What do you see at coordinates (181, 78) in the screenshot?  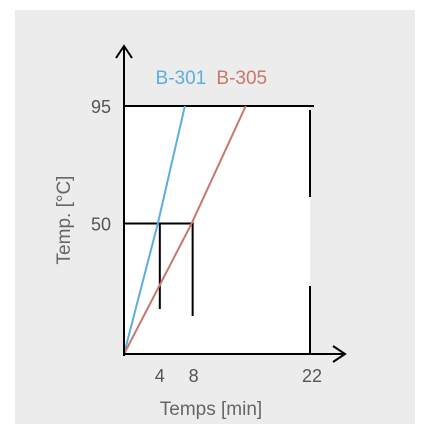 I see `series-label-b301: B-301` at bounding box center [181, 78].